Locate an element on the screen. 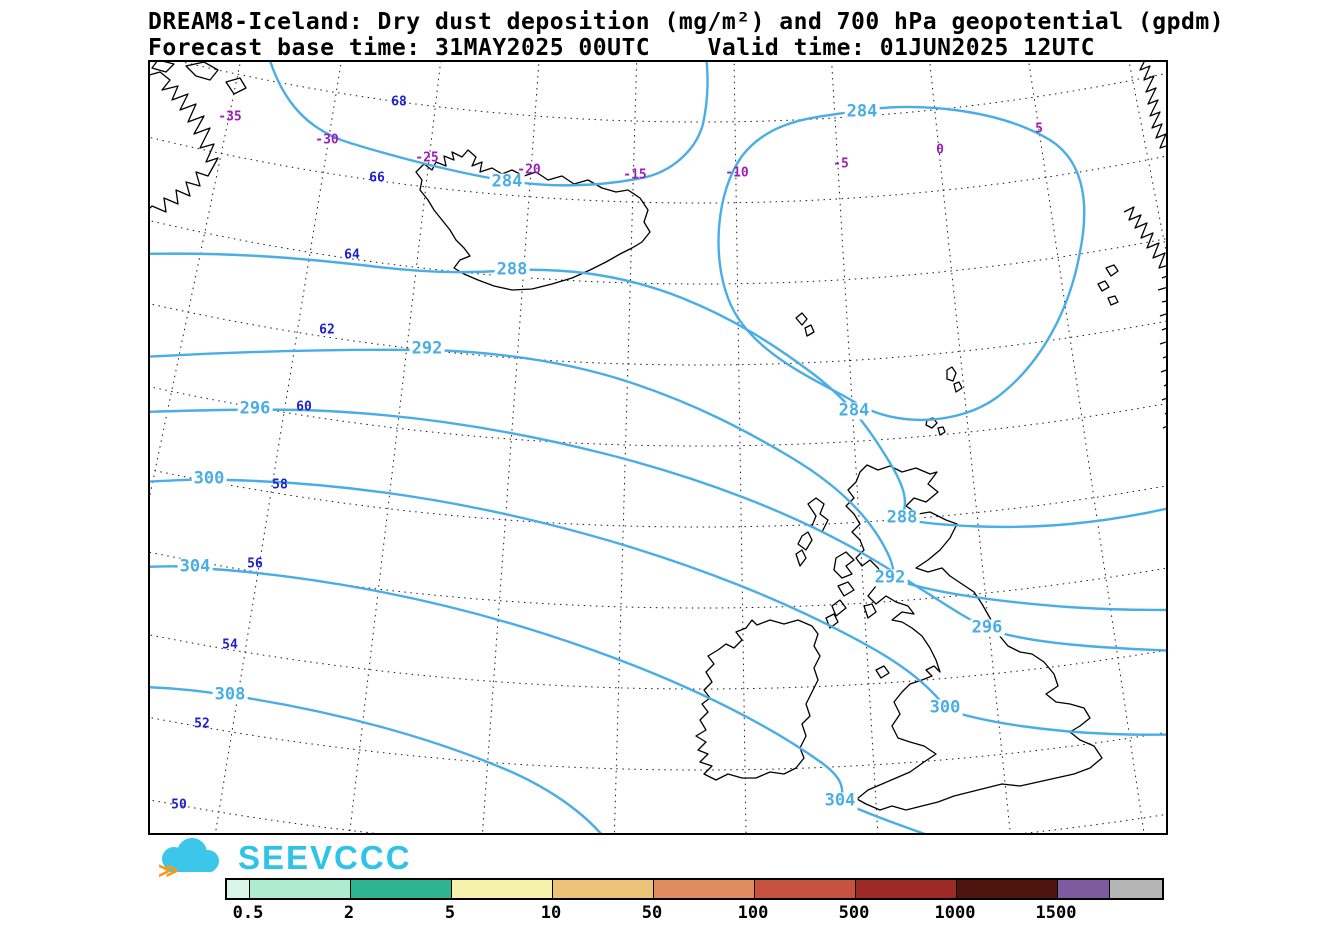 Image resolution: width=1324 pixels, height=927 pixels. latitude-label: 68 is located at coordinates (399, 102).